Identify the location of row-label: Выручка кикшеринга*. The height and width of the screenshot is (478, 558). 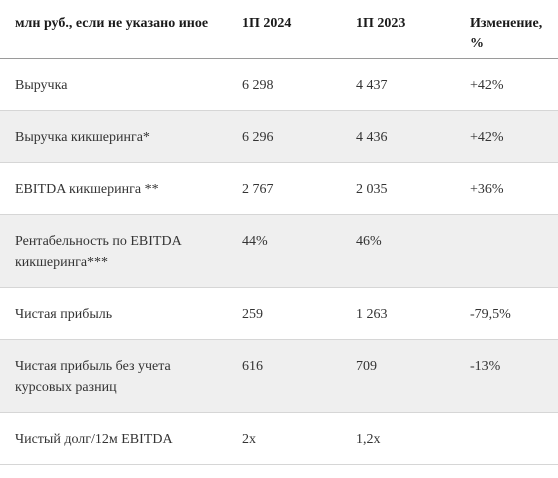
(113, 136).